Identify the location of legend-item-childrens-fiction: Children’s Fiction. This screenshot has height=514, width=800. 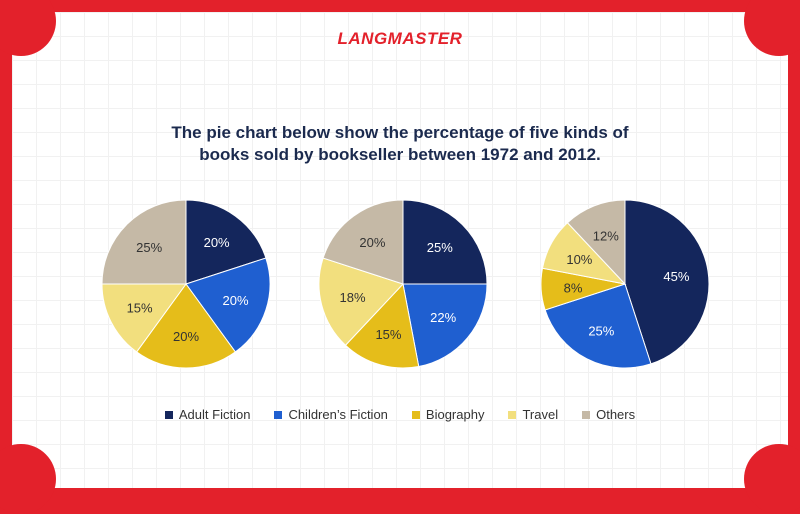
(331, 414).